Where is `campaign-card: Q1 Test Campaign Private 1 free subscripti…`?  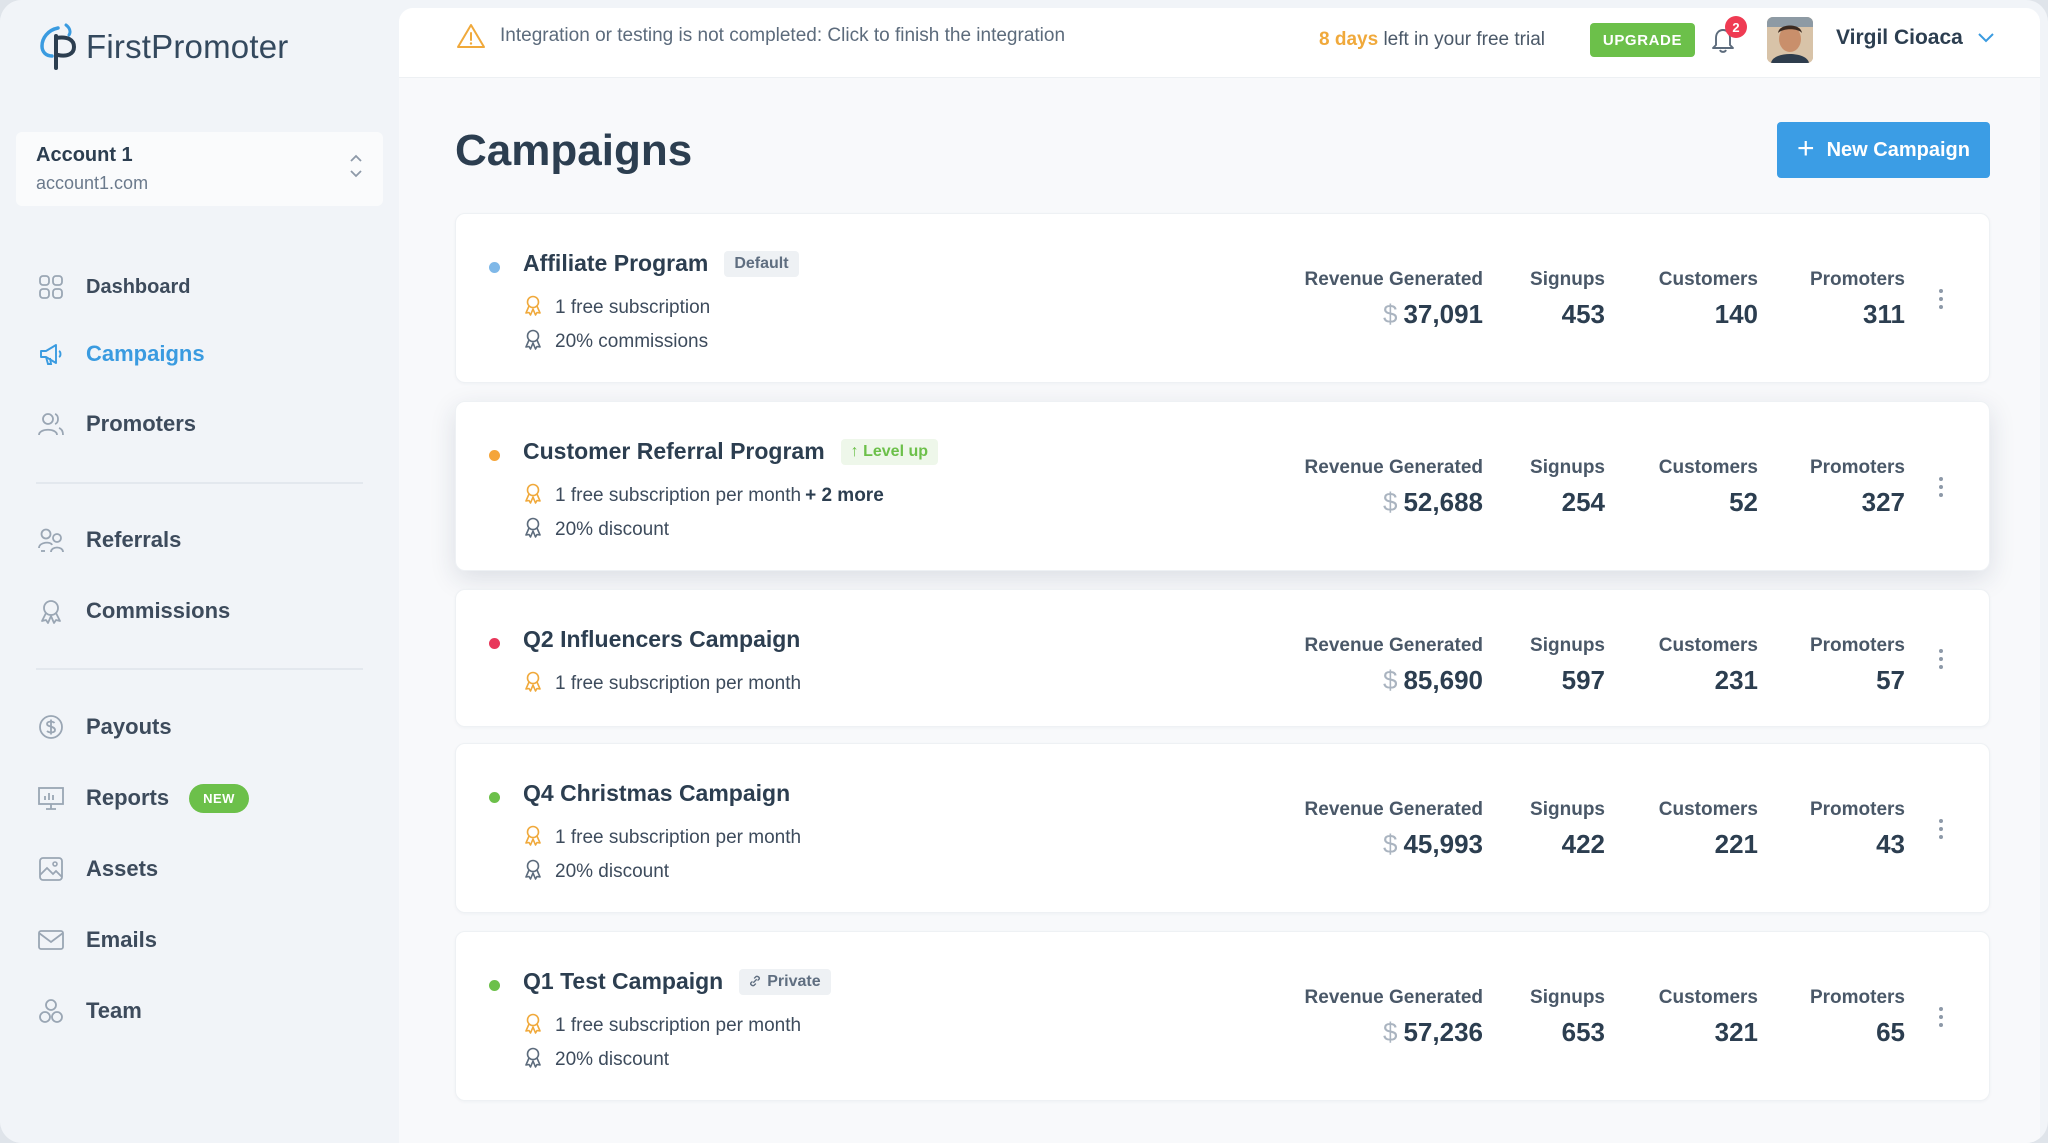
campaign-card: Q1 Test Campaign Private 1 free subscripti… is located at coordinates (1222, 1016).